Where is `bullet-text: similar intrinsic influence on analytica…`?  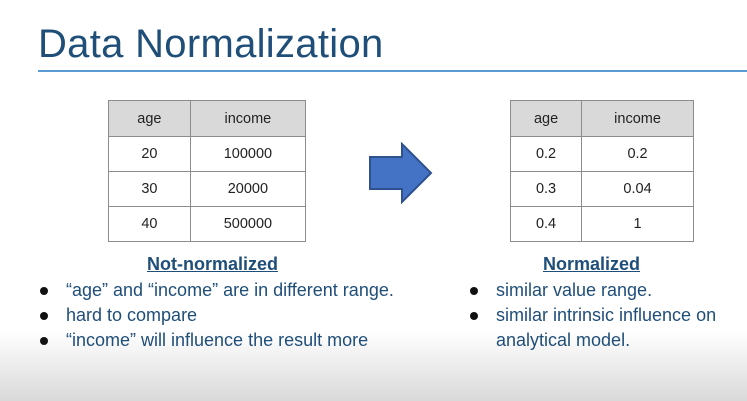
bullet-text: similar intrinsic influence on analytica… is located at coordinates (606, 327).